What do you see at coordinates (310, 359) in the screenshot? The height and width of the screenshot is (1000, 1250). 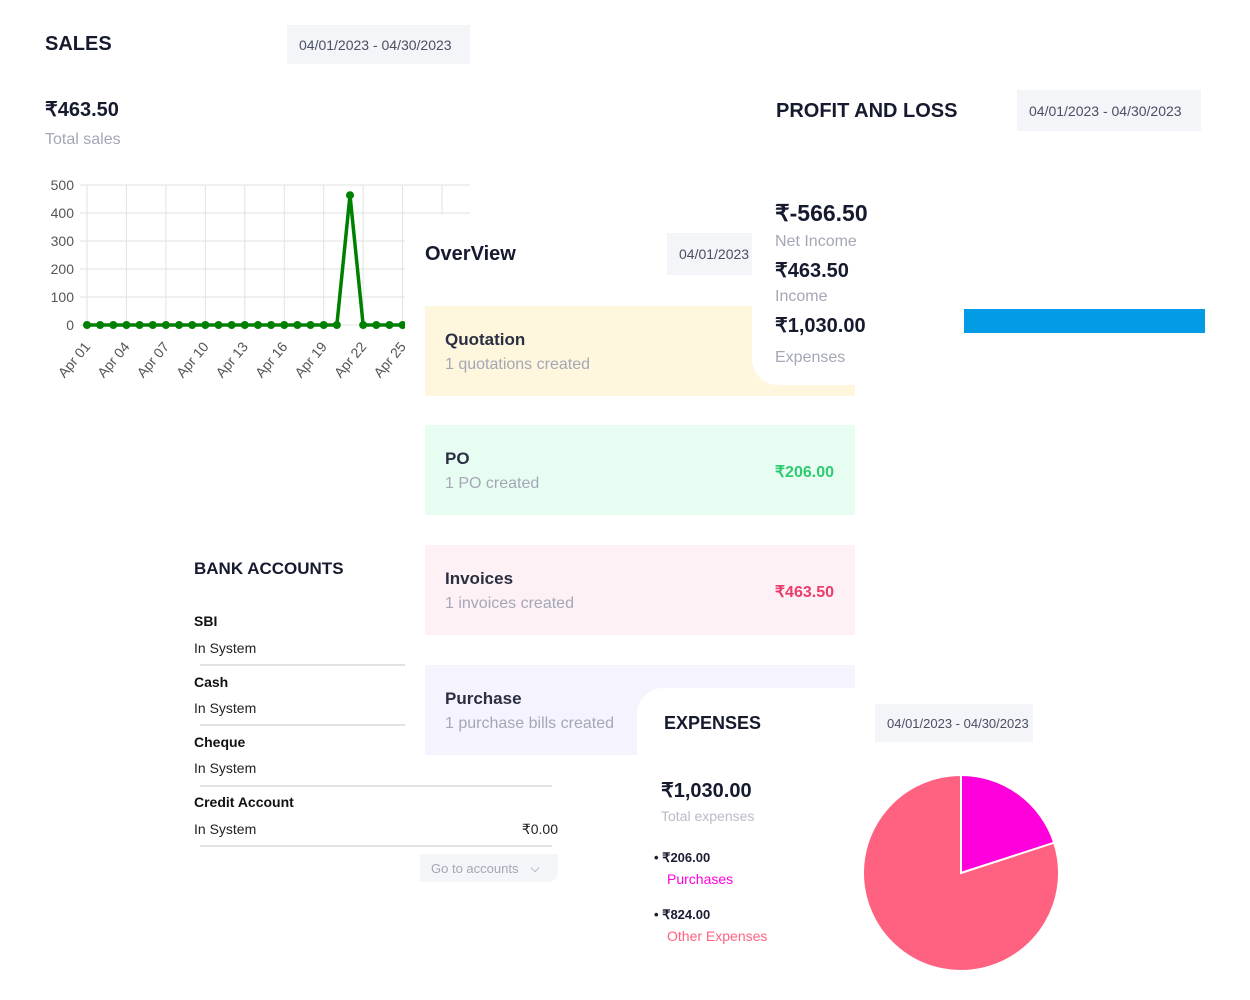 I see `x-tick-label: Apr 19` at bounding box center [310, 359].